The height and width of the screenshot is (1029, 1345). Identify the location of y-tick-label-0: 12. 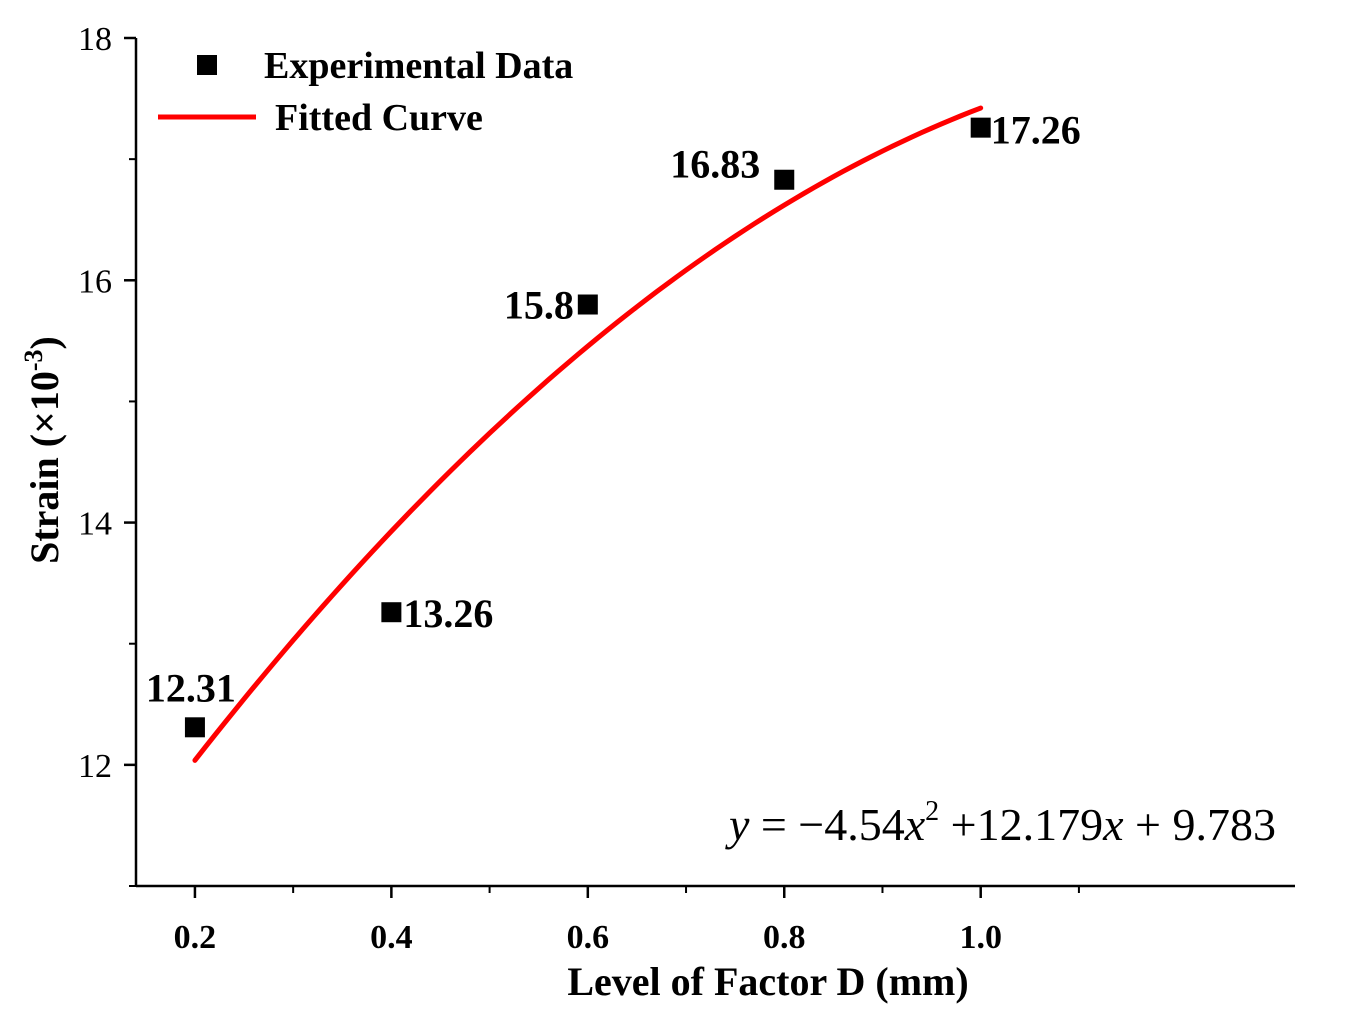
(95, 766).